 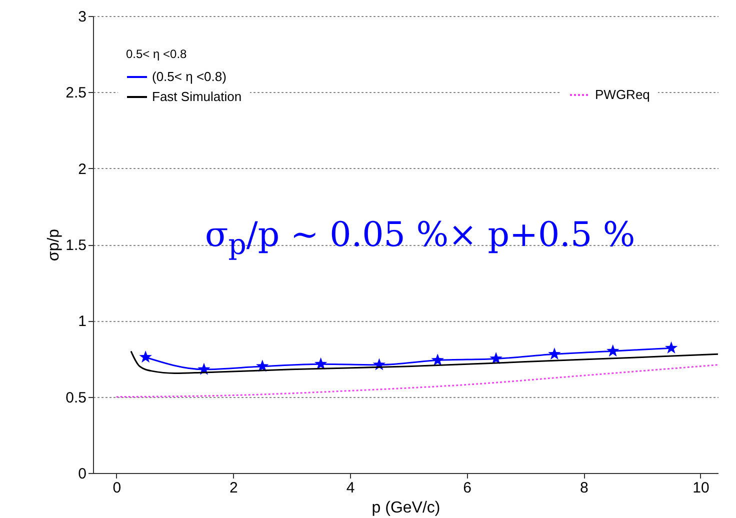 What do you see at coordinates (117, 488) in the screenshot?
I see `x-tick-label: 0` at bounding box center [117, 488].